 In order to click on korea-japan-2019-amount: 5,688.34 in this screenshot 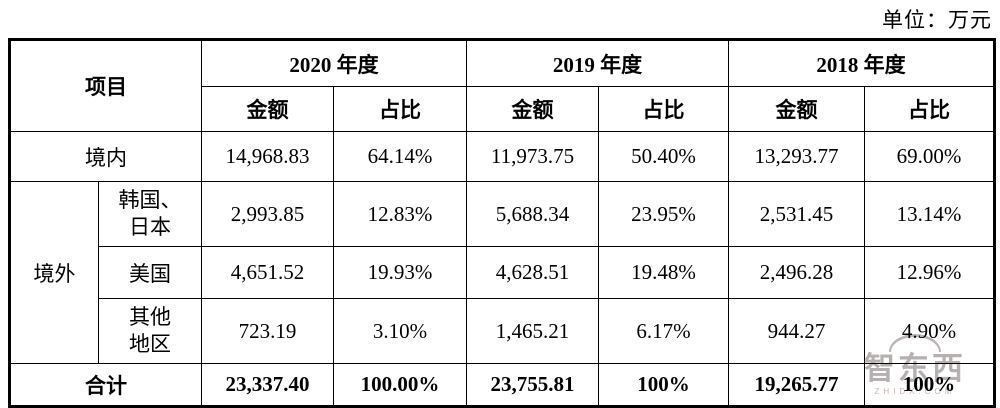, I will do `click(532, 214)`.